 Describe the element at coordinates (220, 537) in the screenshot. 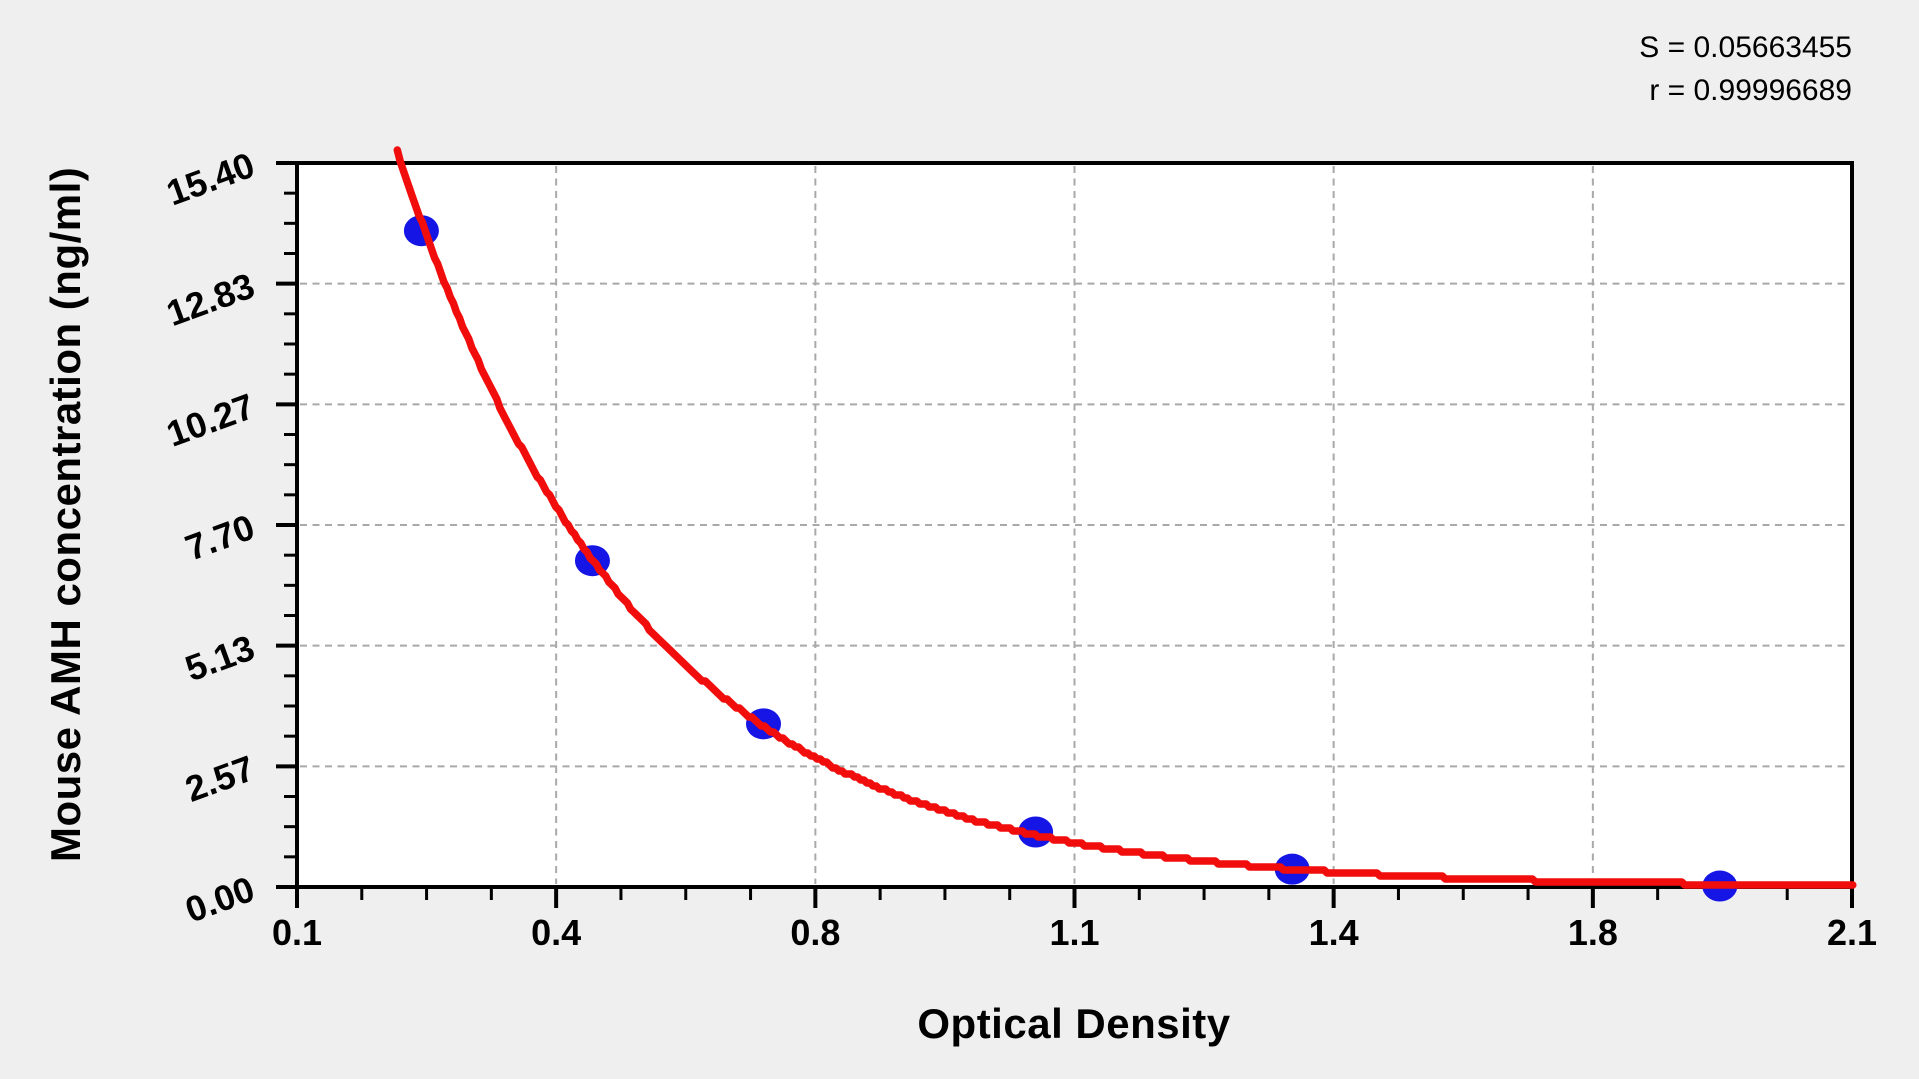

I see `y-tick-label: 7.70` at that location.